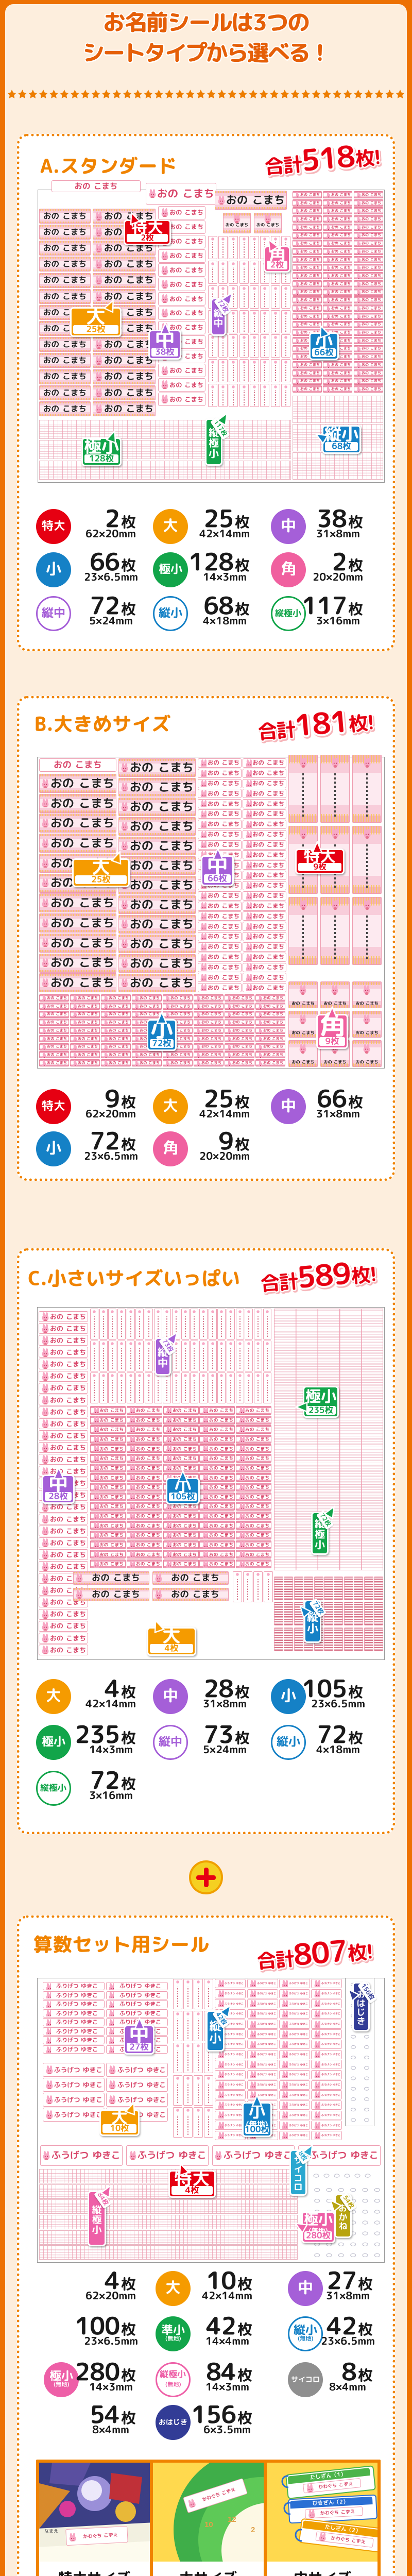  Describe the element at coordinates (253, 2530) in the screenshot. I see `svg-text: 2` at that location.